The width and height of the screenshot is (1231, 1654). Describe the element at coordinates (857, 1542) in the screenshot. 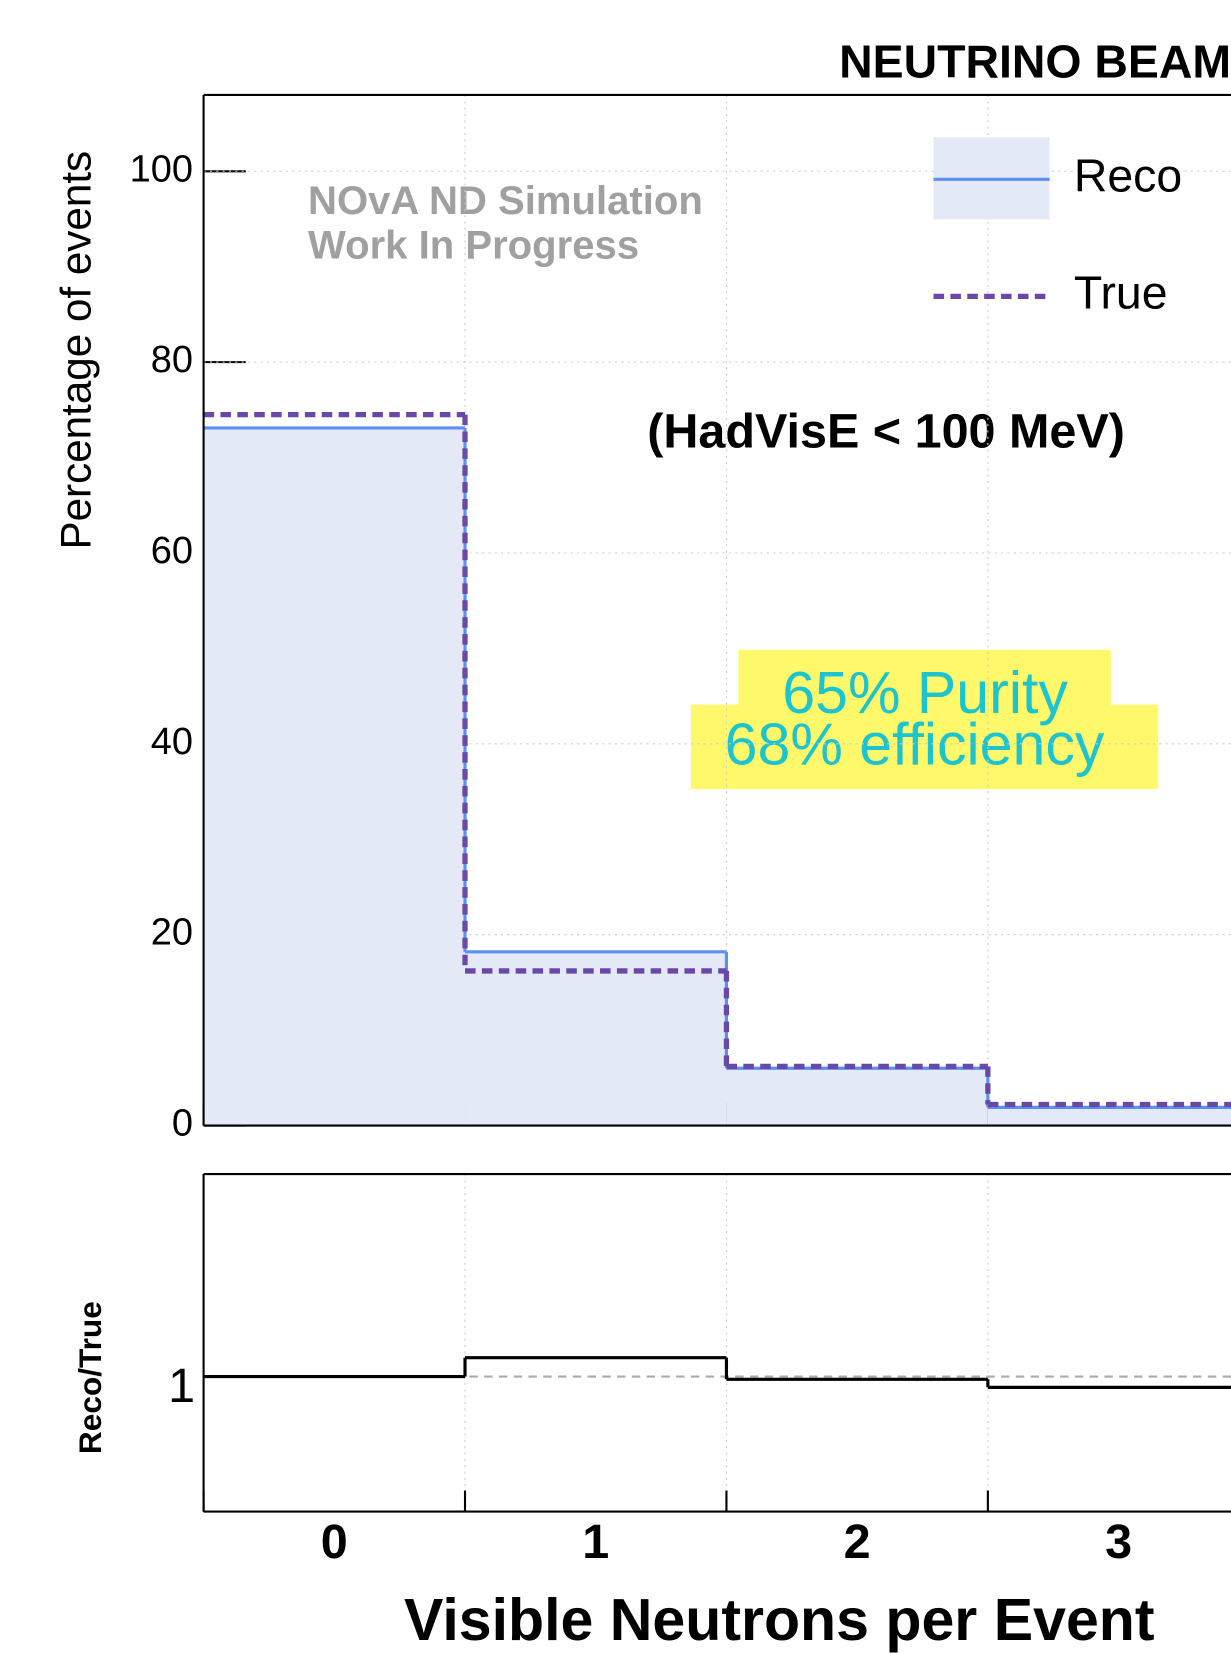

I see `x-tick-label: 2` at that location.